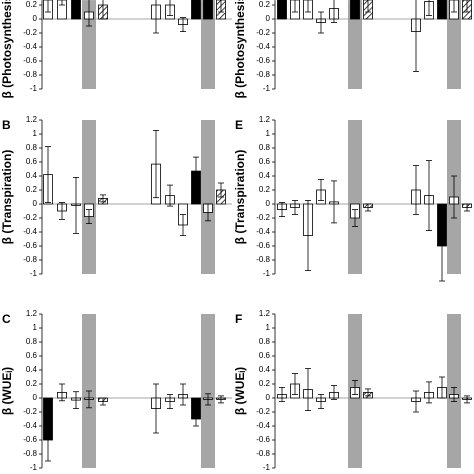  What do you see at coordinates (238, 319) in the screenshot?
I see `panel-letter: F` at bounding box center [238, 319].